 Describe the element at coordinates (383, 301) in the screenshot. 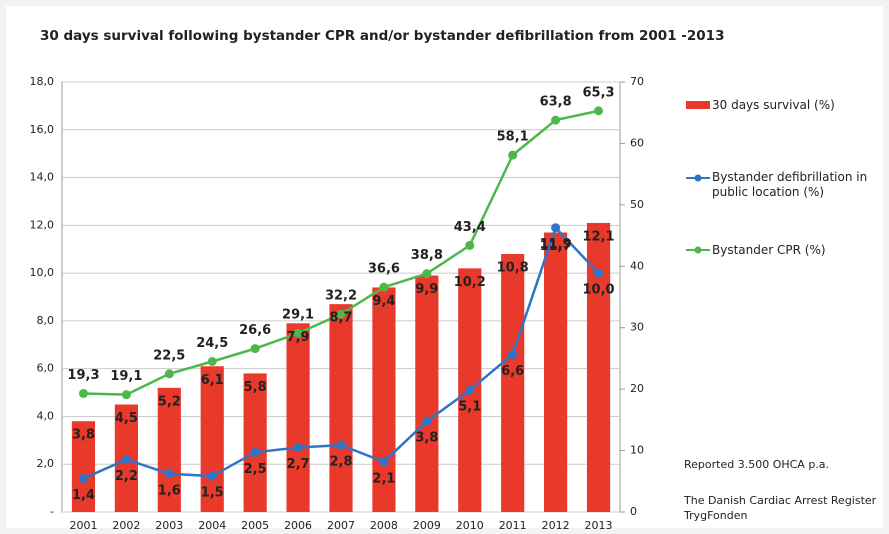

I see `data-label: 9,4` at that location.